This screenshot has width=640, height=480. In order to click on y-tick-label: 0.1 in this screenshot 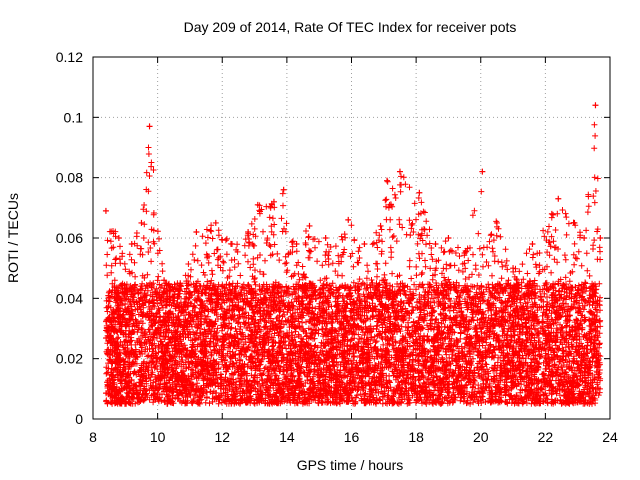, I will do `click(74, 117)`.